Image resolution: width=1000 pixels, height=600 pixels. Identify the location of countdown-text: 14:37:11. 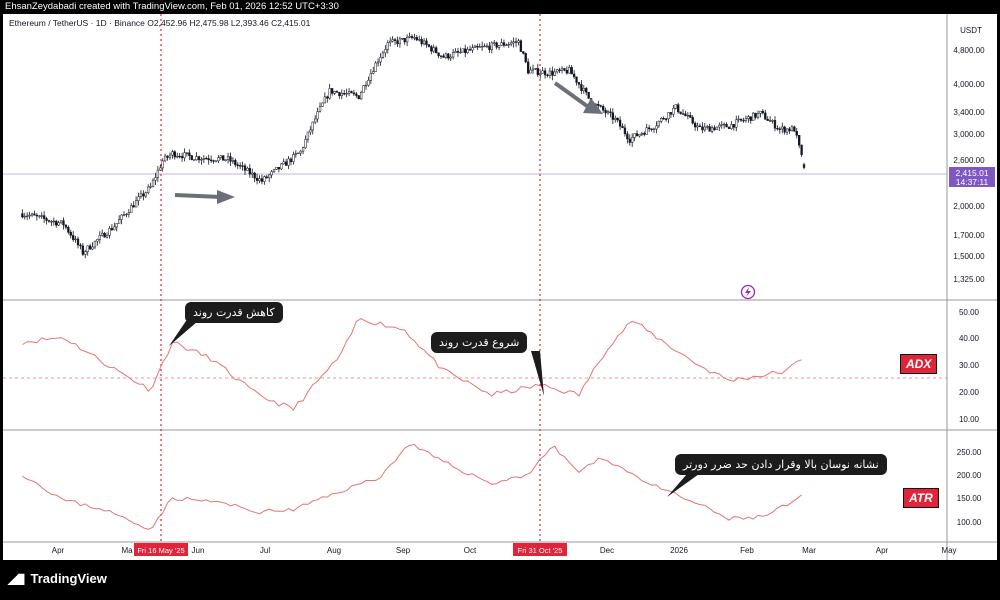
(972, 182).